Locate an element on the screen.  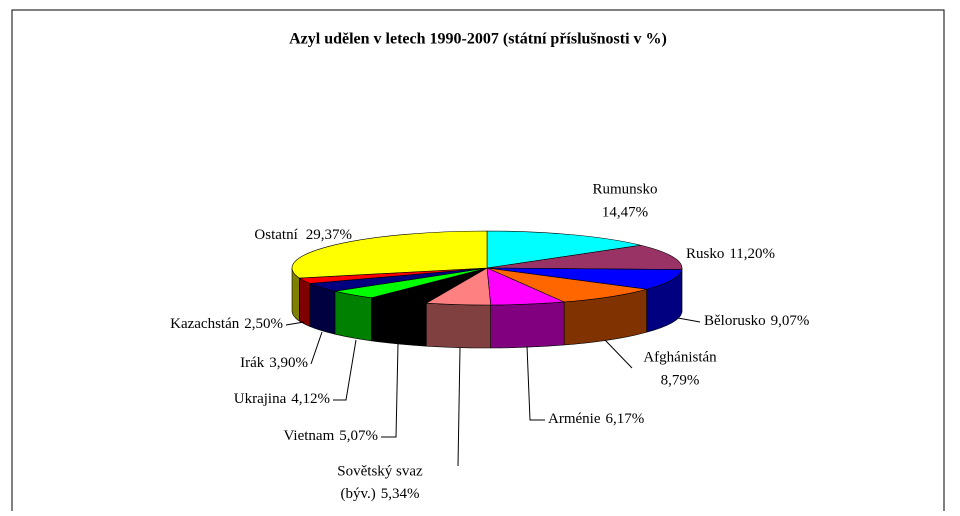
slice-label: Arménie is located at coordinates (574, 419).